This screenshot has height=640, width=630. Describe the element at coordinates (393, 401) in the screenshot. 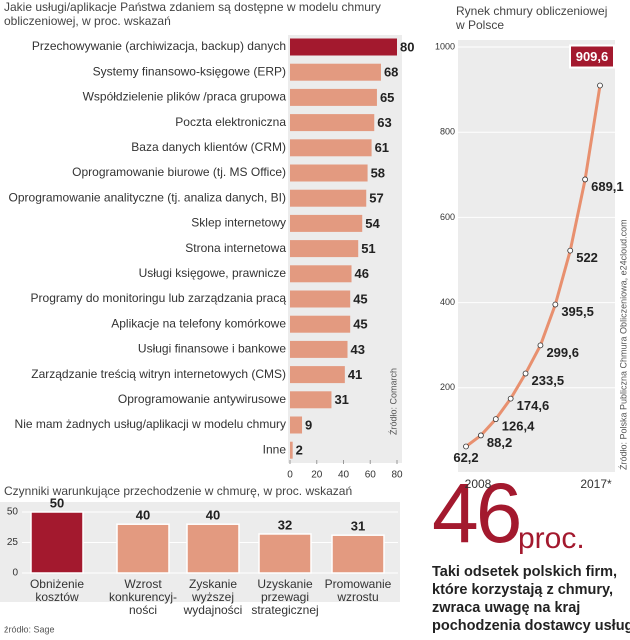

I see `source: Źródło: Comarch` at that location.